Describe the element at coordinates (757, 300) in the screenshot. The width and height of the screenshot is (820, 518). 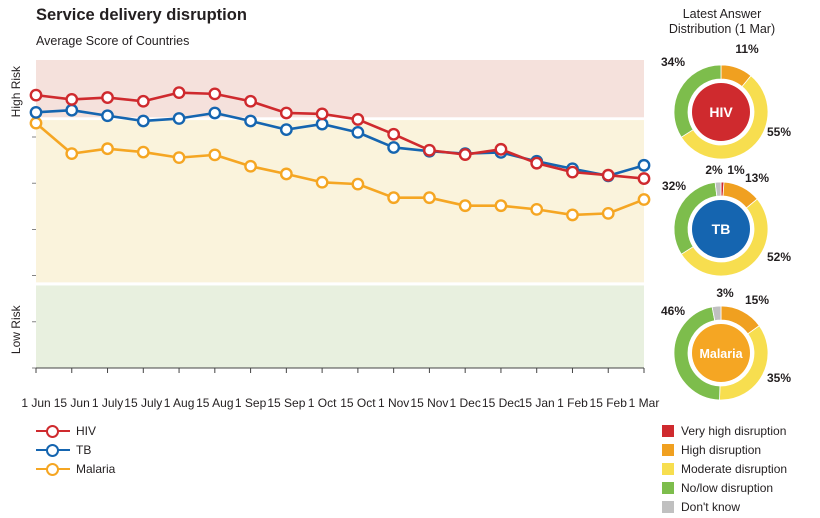
I see `donut-data-label: 15%` at that location.